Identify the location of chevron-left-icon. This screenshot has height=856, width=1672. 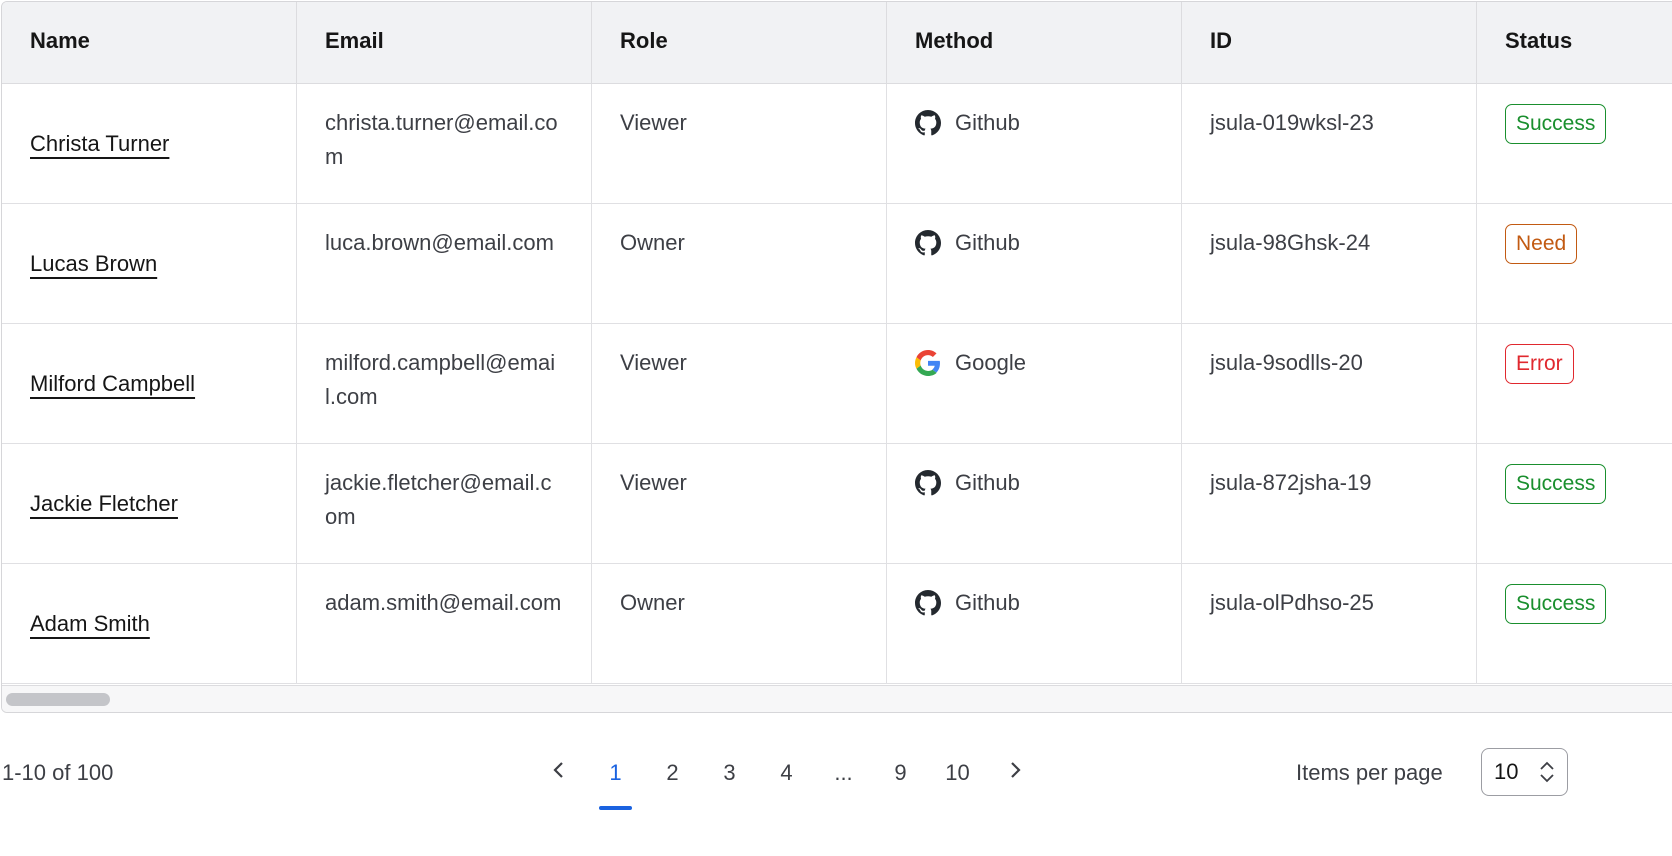
(557, 770).